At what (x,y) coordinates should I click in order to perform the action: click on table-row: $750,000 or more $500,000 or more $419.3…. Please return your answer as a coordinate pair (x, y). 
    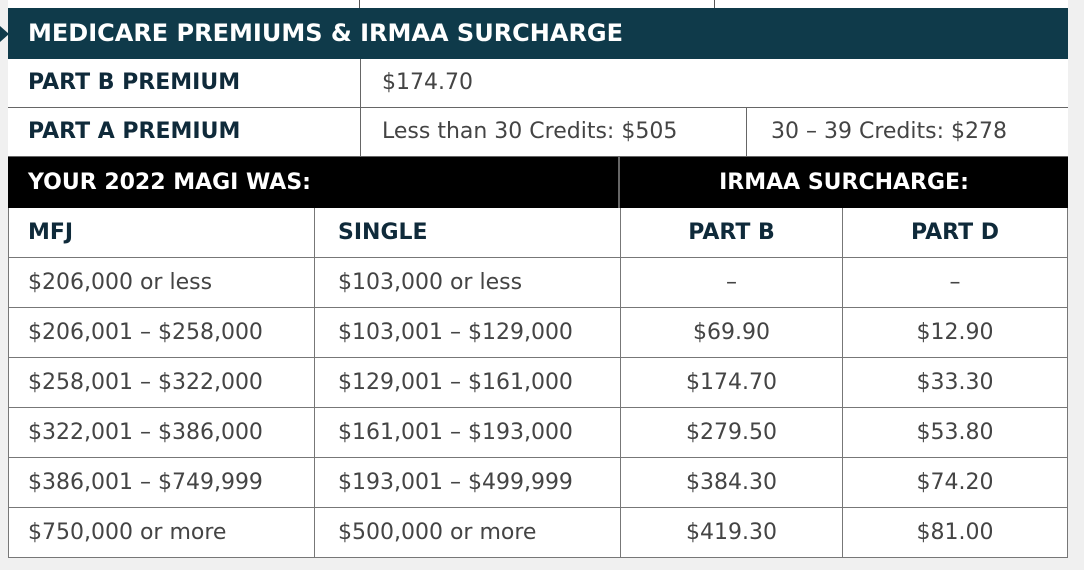
    Looking at the image, I should click on (538, 533).